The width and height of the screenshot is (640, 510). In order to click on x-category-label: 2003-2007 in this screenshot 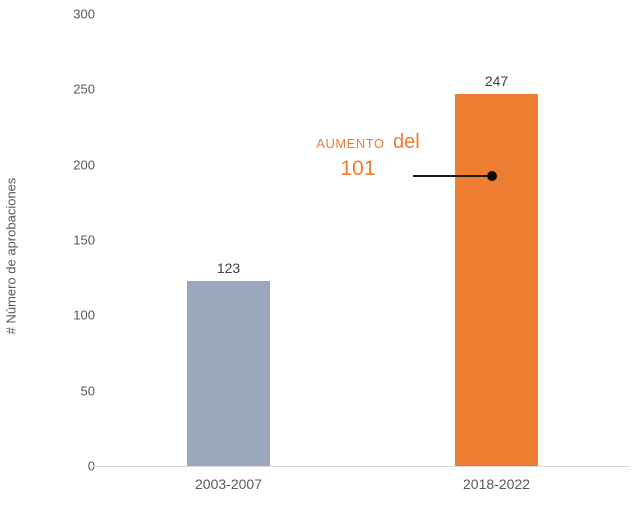, I will do `click(228, 484)`.